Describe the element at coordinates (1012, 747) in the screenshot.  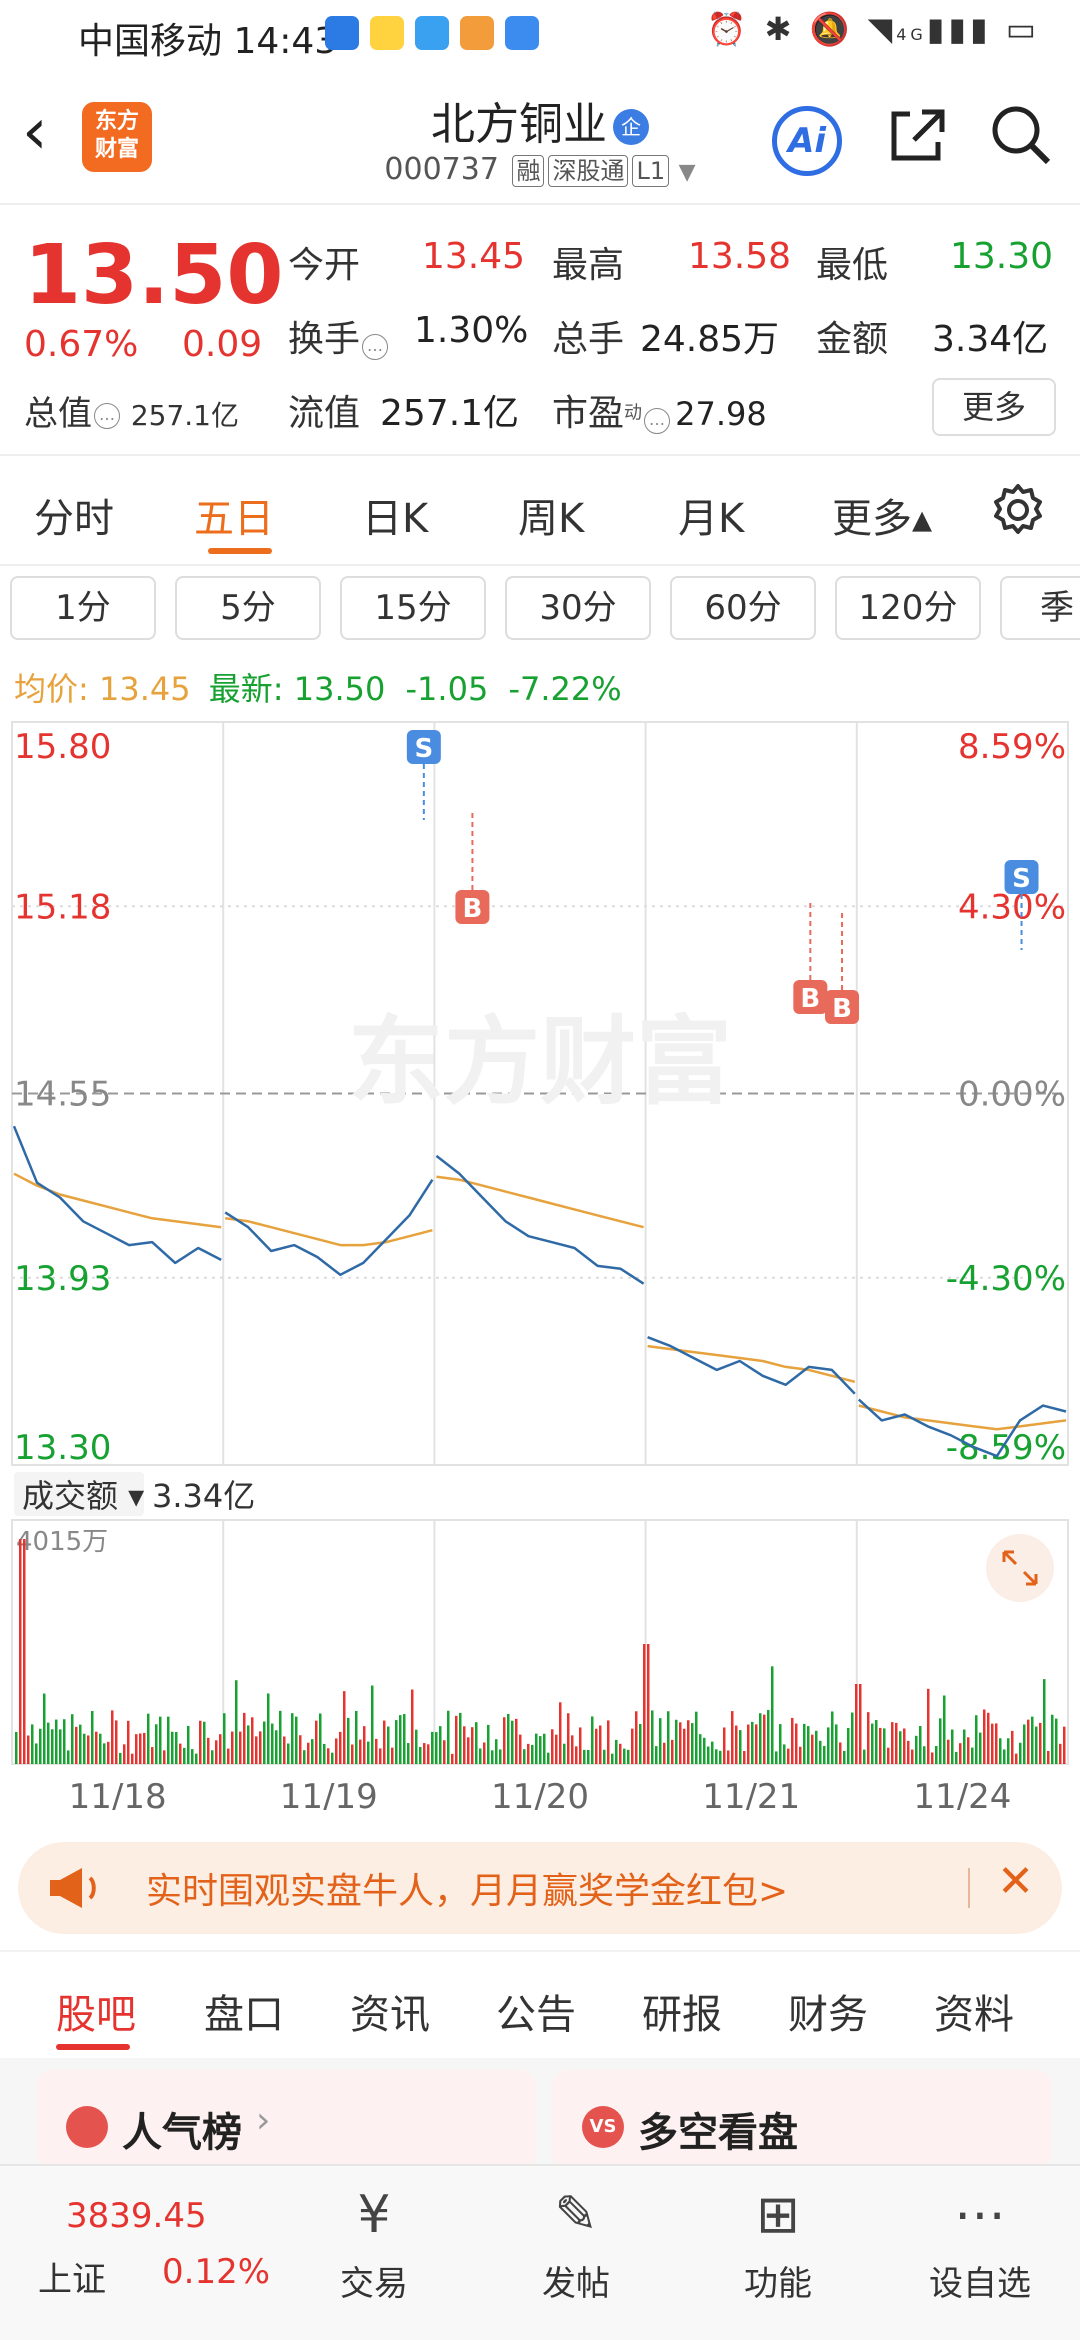
I see `y-tick-right: 8.59%` at that location.